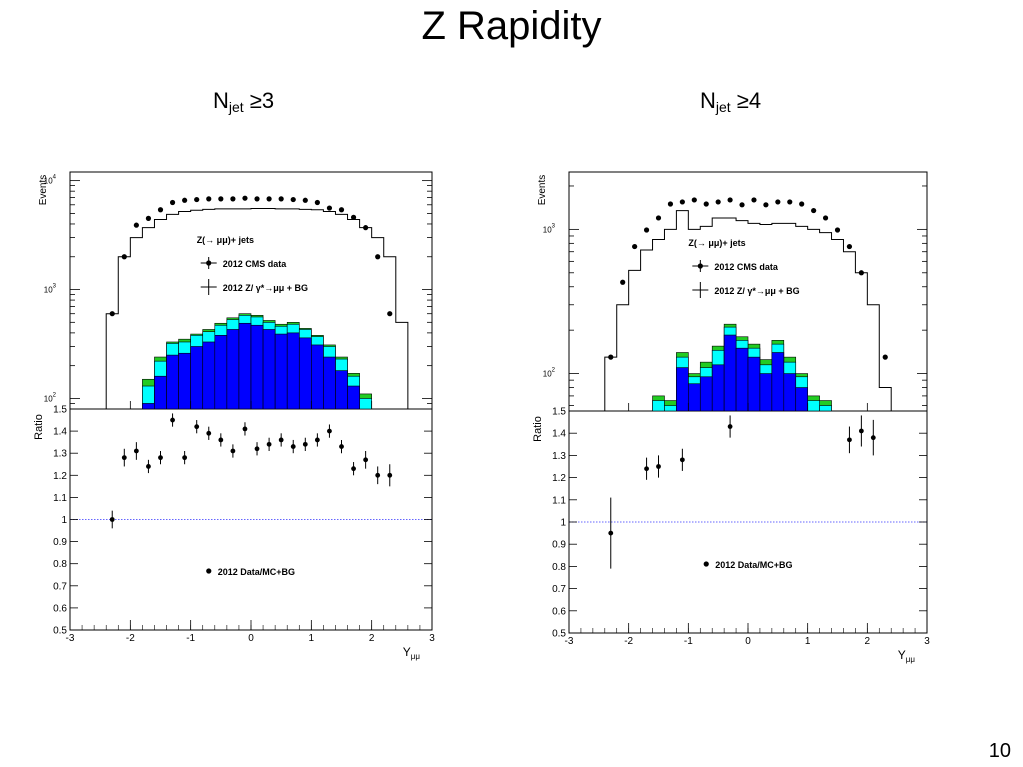 This screenshot has height=767, width=1023. I want to click on panel-title-left-sub: jet, so click(236, 107).